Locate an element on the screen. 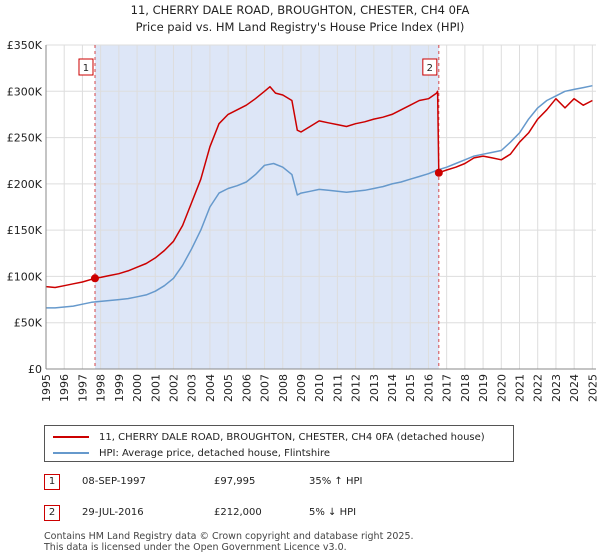 Image resolution: width=600 pixels, height=560 pixels. x-tick-label: 2014 is located at coordinates (392, 388).